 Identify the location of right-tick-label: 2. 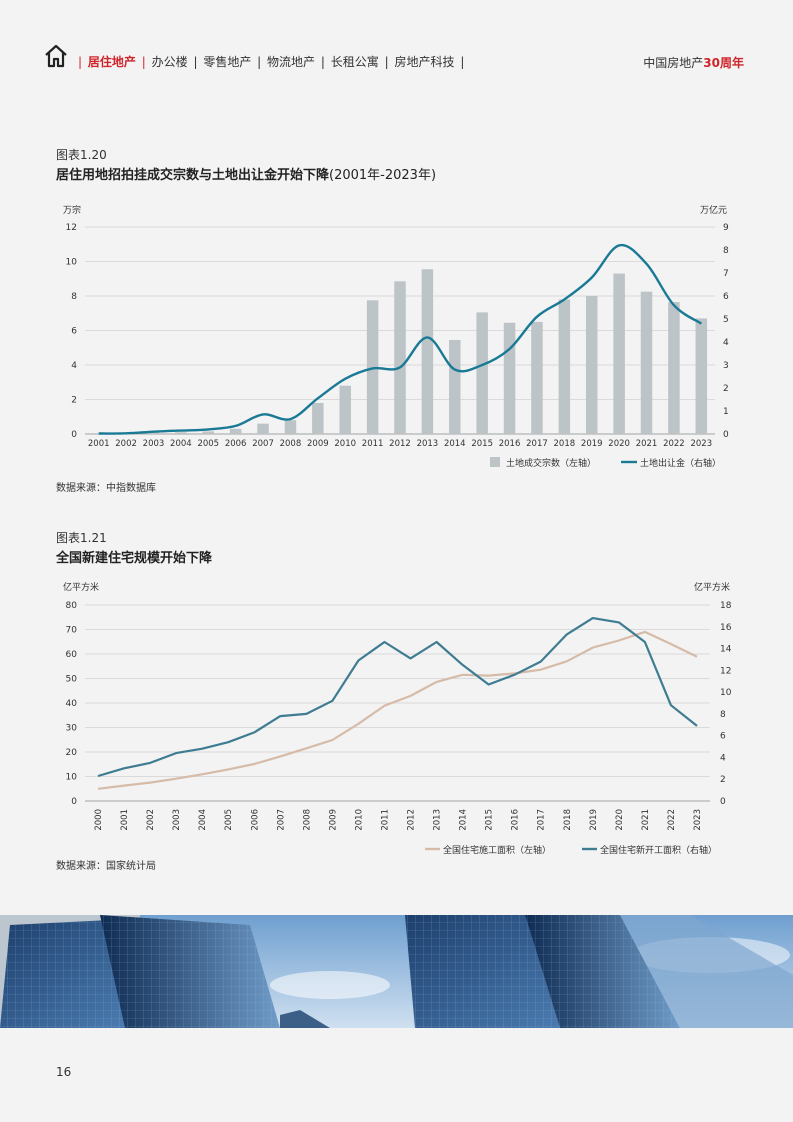
(726, 389).